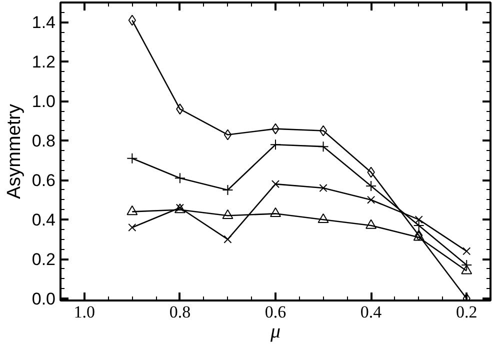  Describe the element at coordinates (44, 22) in the screenshot. I see `y-tick-label: 1.4` at that location.